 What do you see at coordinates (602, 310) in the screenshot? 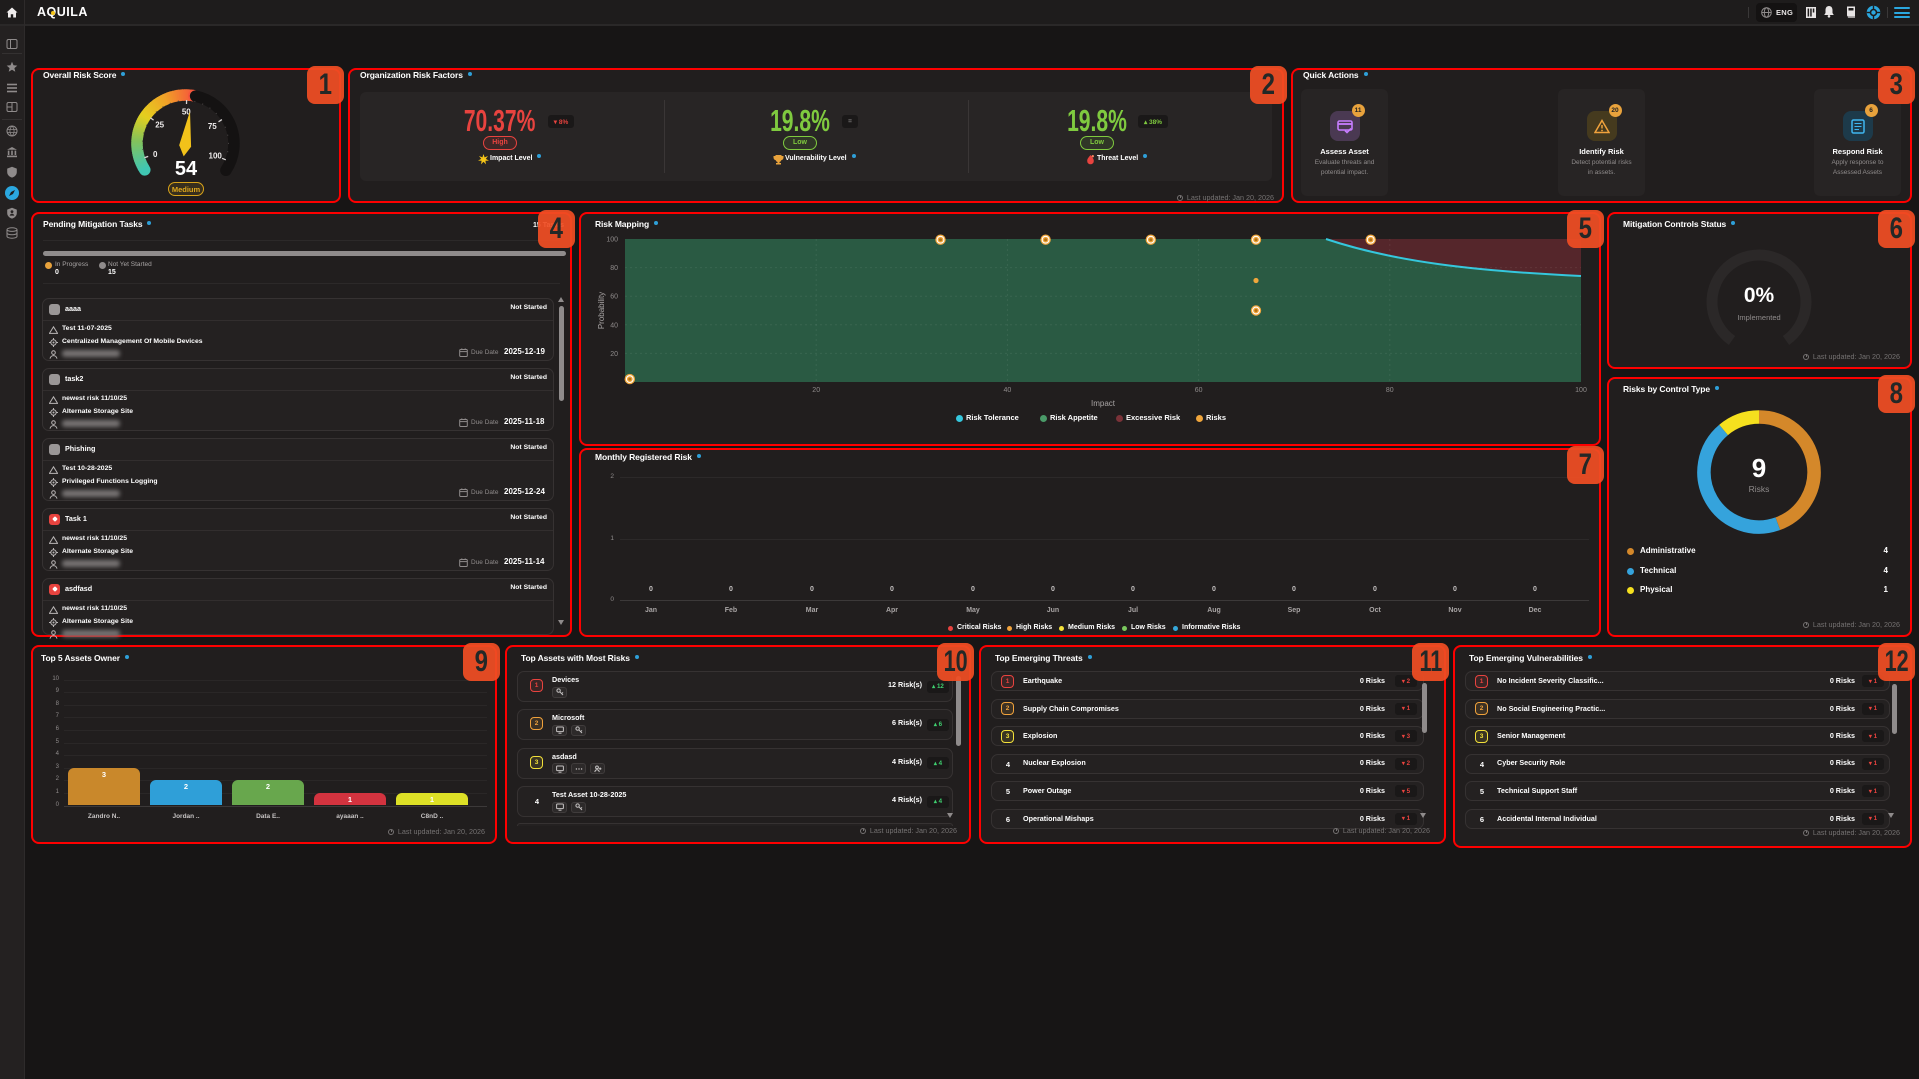
I see `svg-text: Probability` at bounding box center [602, 310].